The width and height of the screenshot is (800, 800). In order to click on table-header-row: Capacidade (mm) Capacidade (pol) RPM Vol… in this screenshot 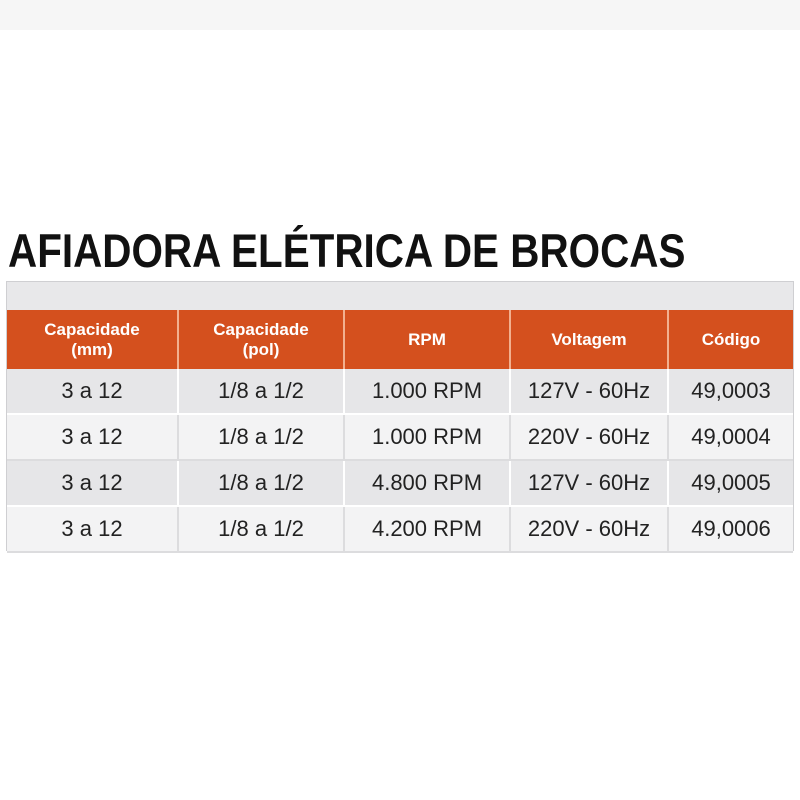, I will do `click(400, 339)`.